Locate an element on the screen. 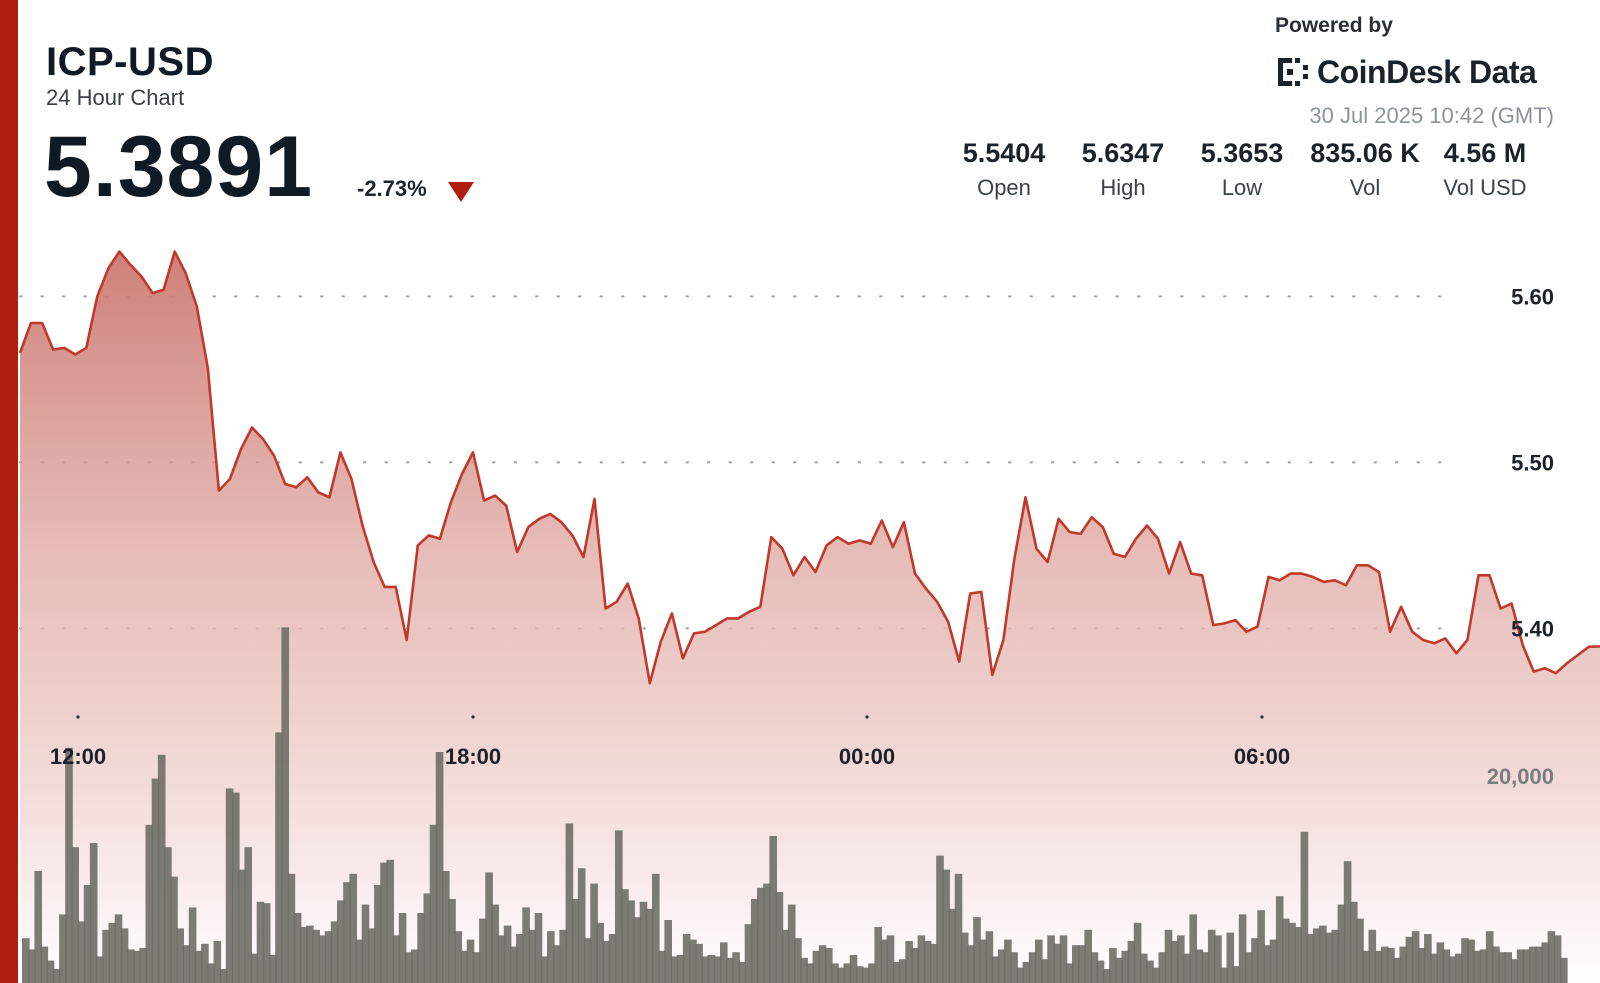 The image size is (1600, 983). coindesk-logo-icon is located at coordinates (1293, 72).